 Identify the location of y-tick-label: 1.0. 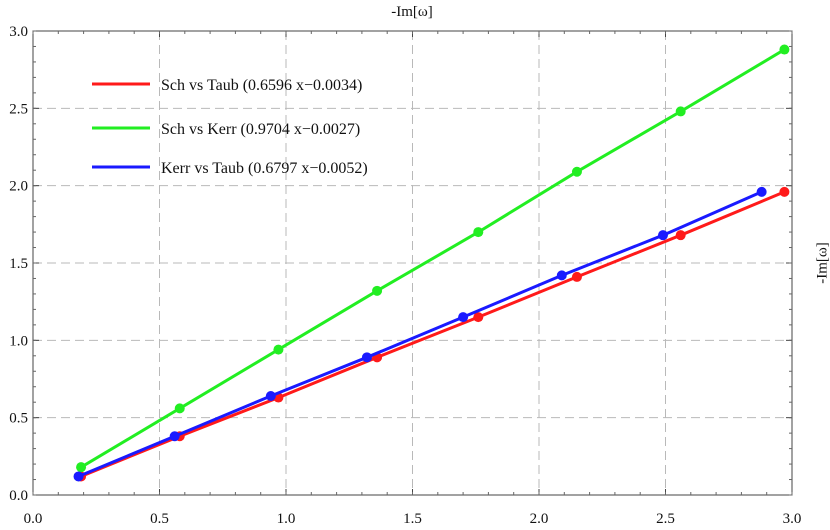
(18, 341).